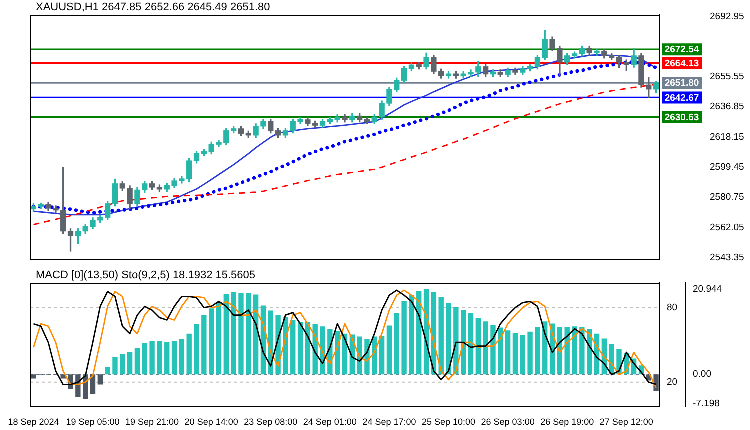 This screenshot has height=430, width=750. I want to click on y2-tick-label: 80, so click(672, 308).